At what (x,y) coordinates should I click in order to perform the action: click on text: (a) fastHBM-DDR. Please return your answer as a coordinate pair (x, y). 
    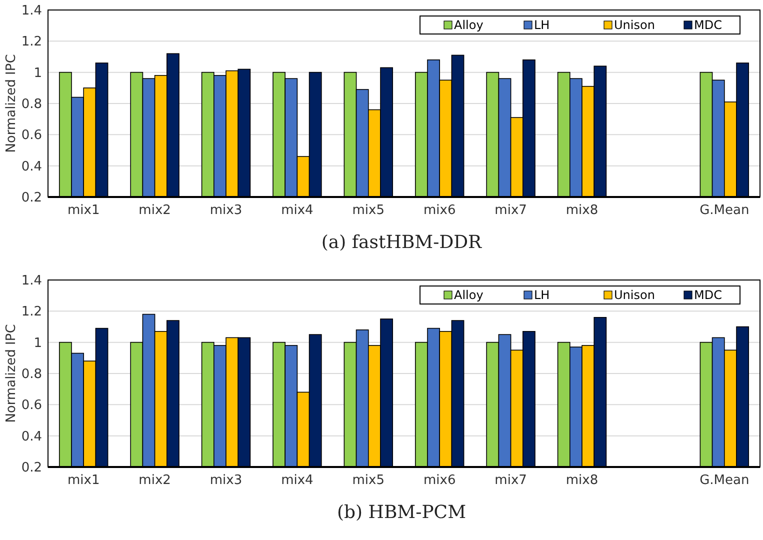
    Looking at the image, I should click on (401, 242).